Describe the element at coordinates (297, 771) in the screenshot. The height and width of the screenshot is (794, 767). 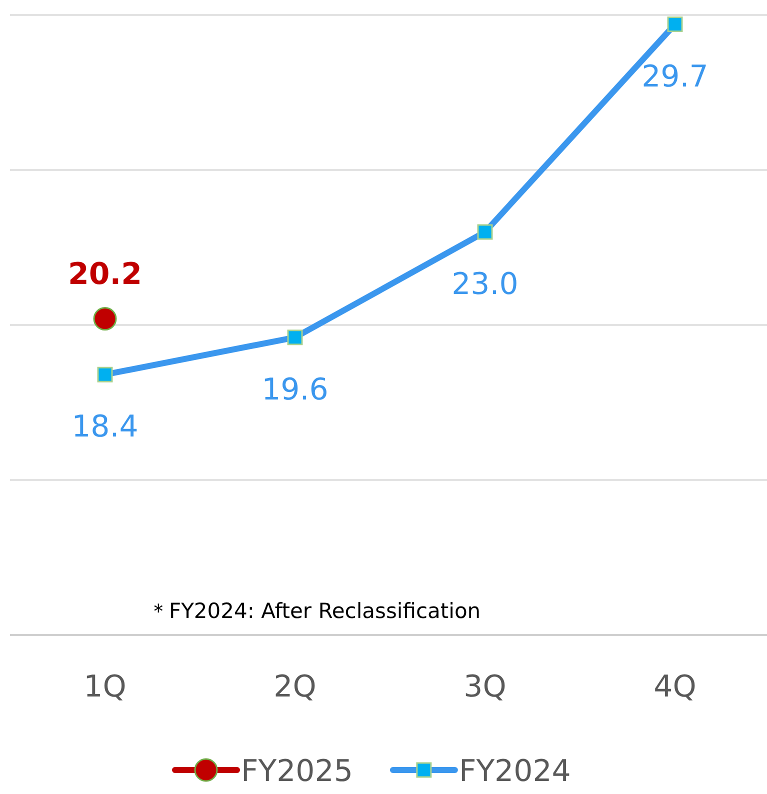
I see `legend-label: FY2025` at that location.